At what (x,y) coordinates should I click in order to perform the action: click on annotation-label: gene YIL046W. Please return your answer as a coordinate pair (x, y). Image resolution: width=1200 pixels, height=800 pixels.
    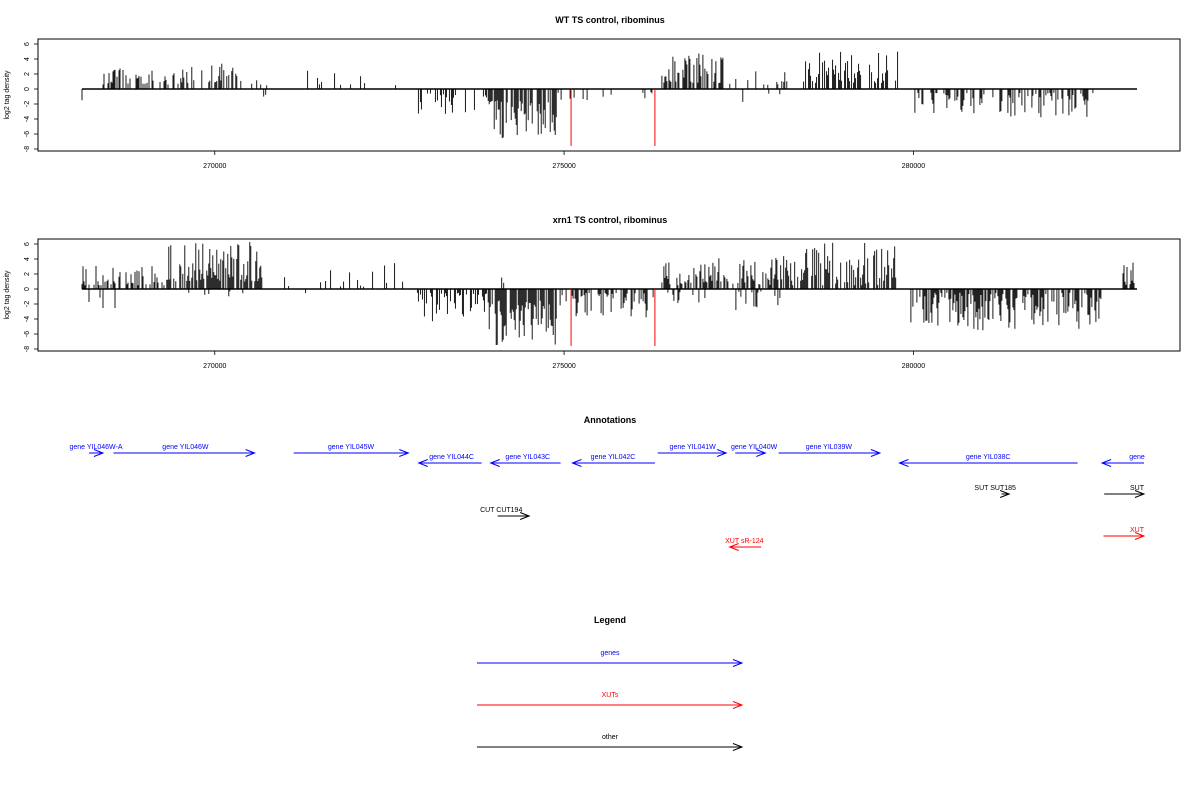
    Looking at the image, I should click on (185, 447).